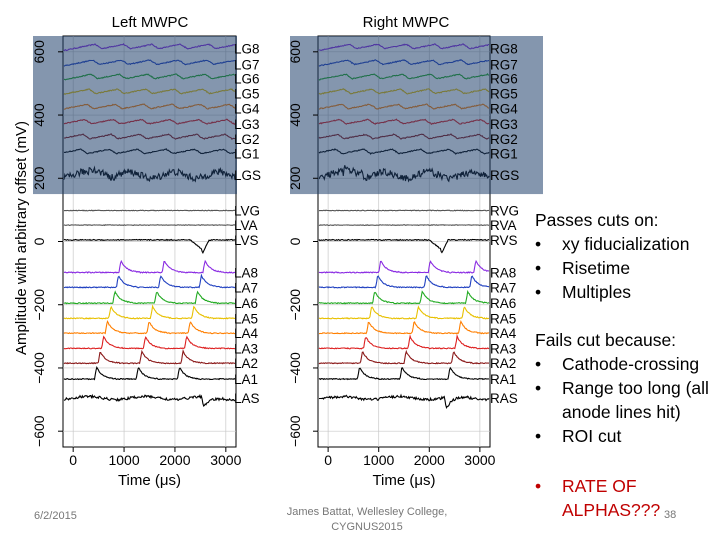  What do you see at coordinates (504, 240) in the screenshot?
I see `channel-label-rvs: RVS` at bounding box center [504, 240].